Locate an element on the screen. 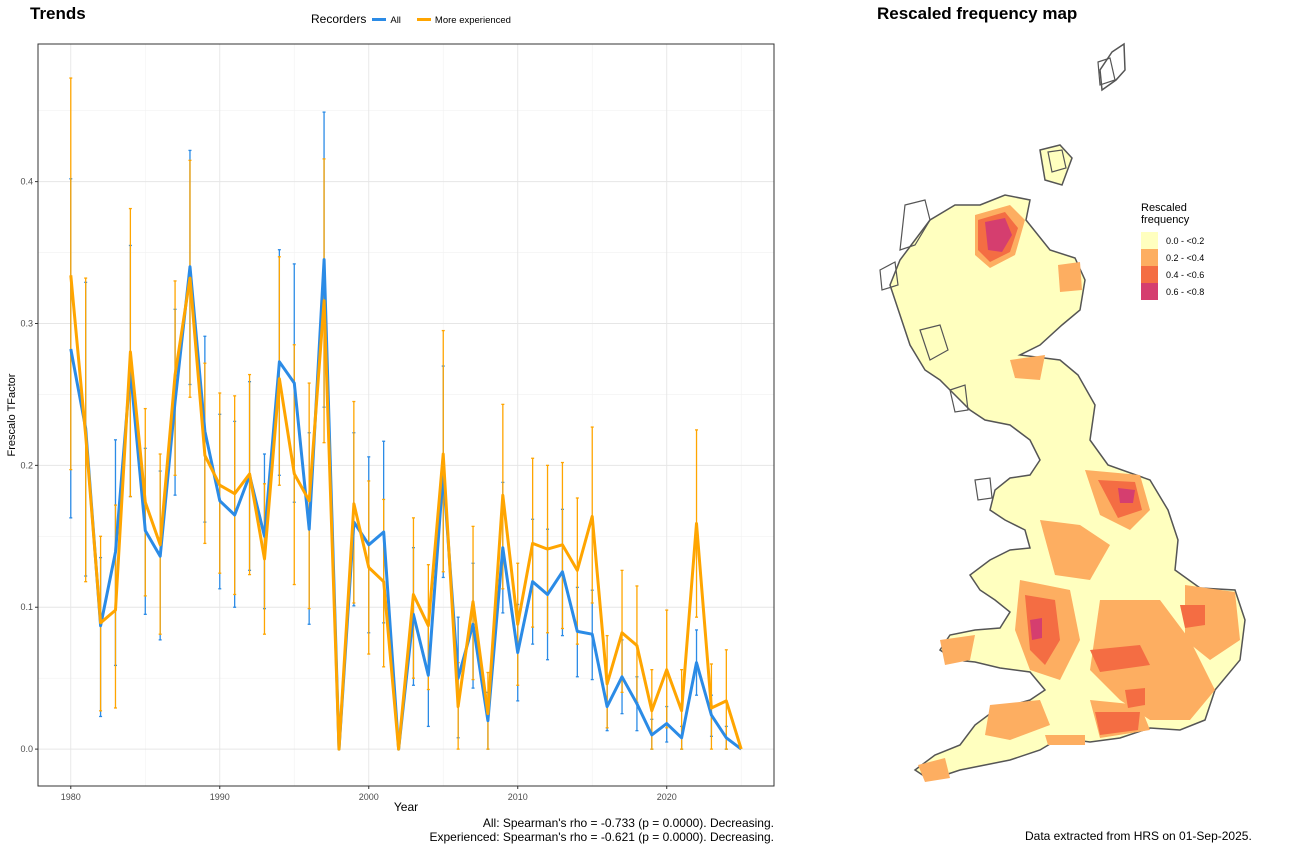 The width and height of the screenshot is (1300, 850). x-tick-label: 2020 is located at coordinates (667, 797).